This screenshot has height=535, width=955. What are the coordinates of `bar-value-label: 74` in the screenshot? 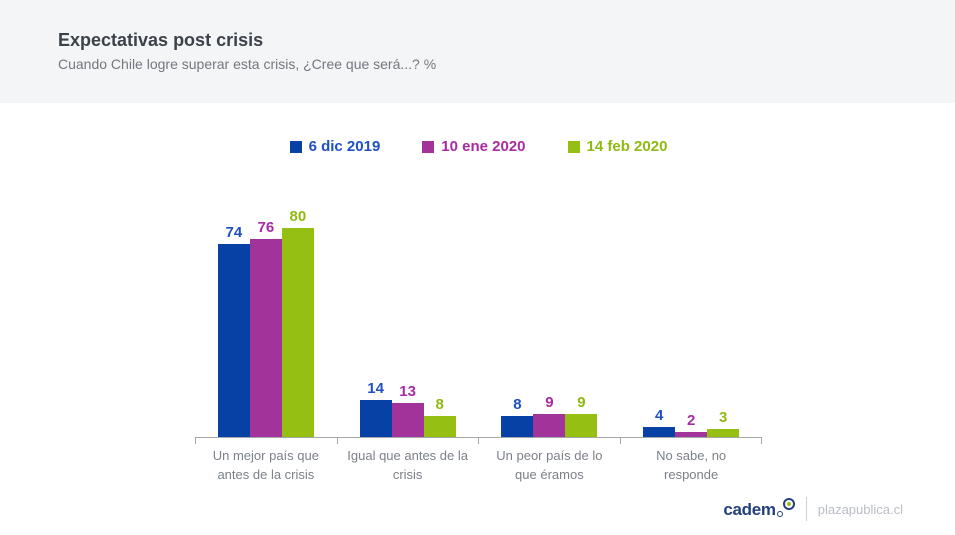 It's located at (234, 232).